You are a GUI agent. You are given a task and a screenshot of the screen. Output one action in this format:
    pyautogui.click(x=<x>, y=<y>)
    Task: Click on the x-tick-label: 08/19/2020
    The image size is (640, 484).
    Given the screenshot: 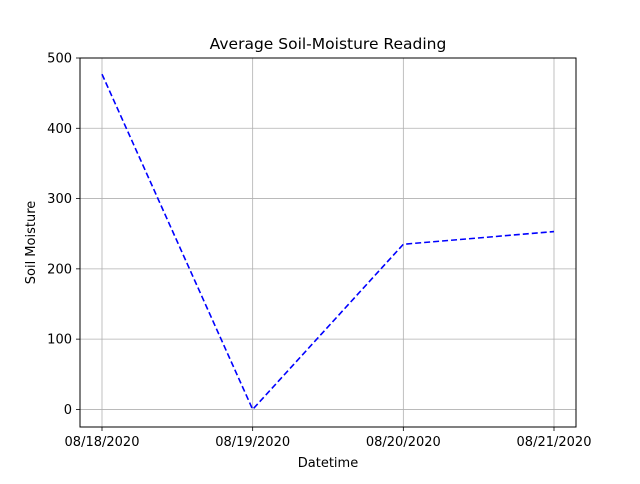 What is the action you would take?
    pyautogui.click(x=252, y=442)
    